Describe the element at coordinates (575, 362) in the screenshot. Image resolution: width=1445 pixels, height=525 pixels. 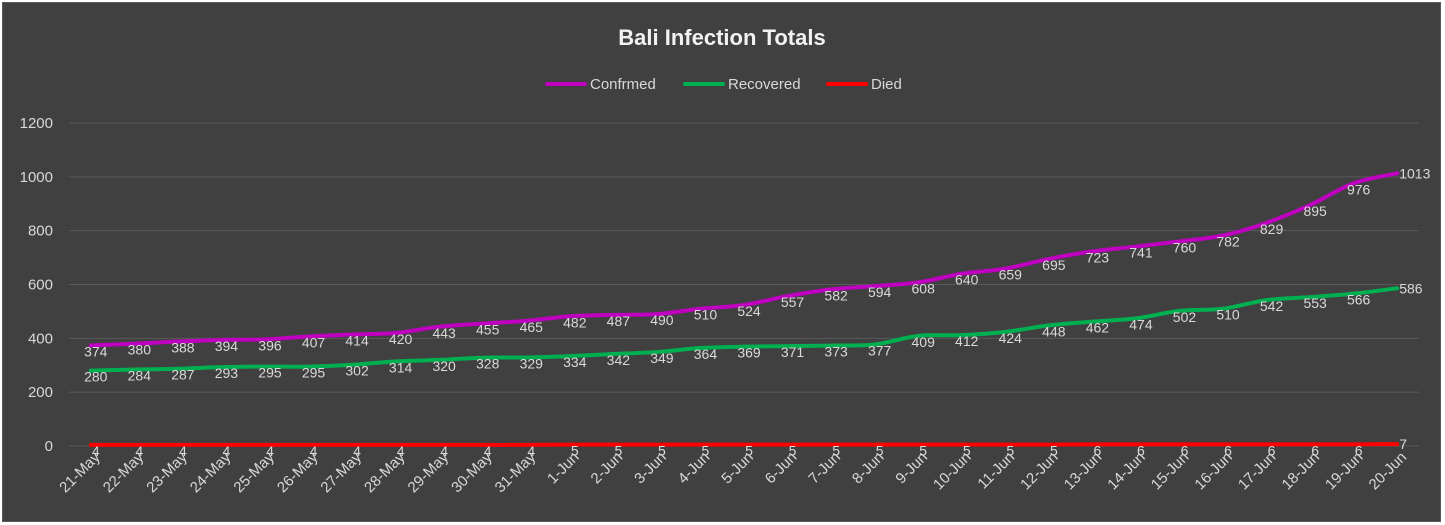
I see `data-label-recovered: 334` at that location.